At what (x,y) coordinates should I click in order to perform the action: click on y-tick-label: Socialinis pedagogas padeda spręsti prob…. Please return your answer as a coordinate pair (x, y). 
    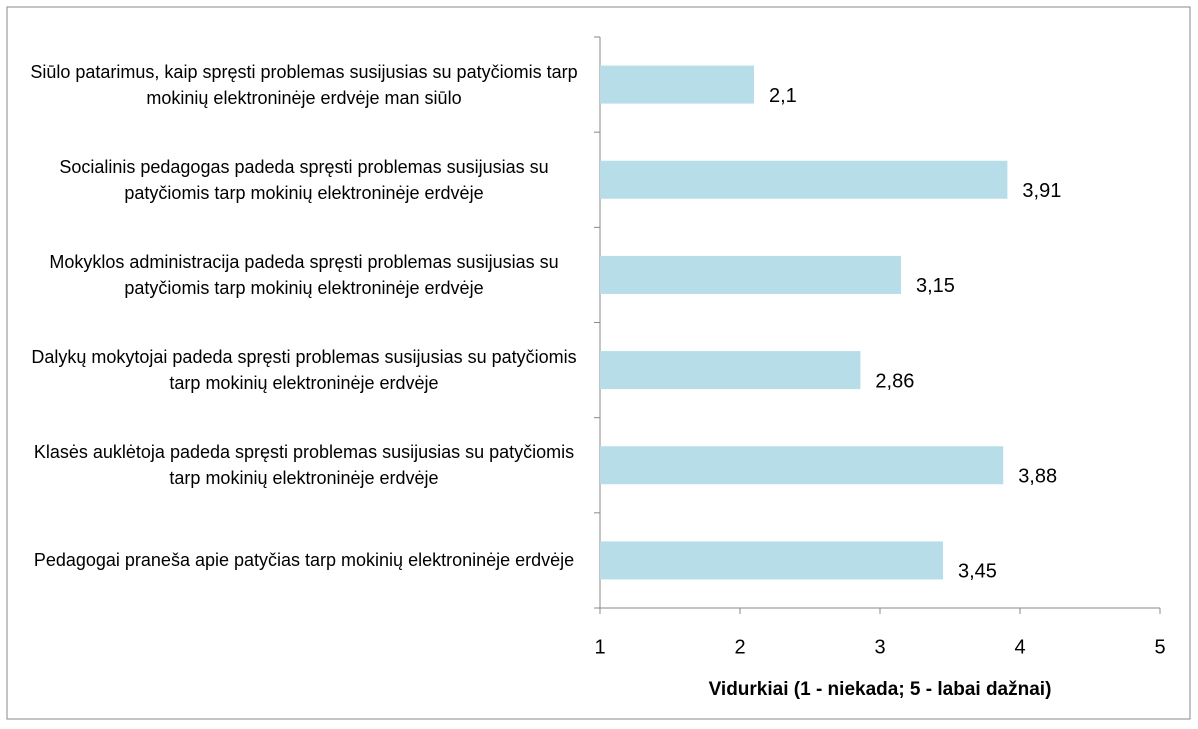
    Looking at the image, I should click on (304, 179).